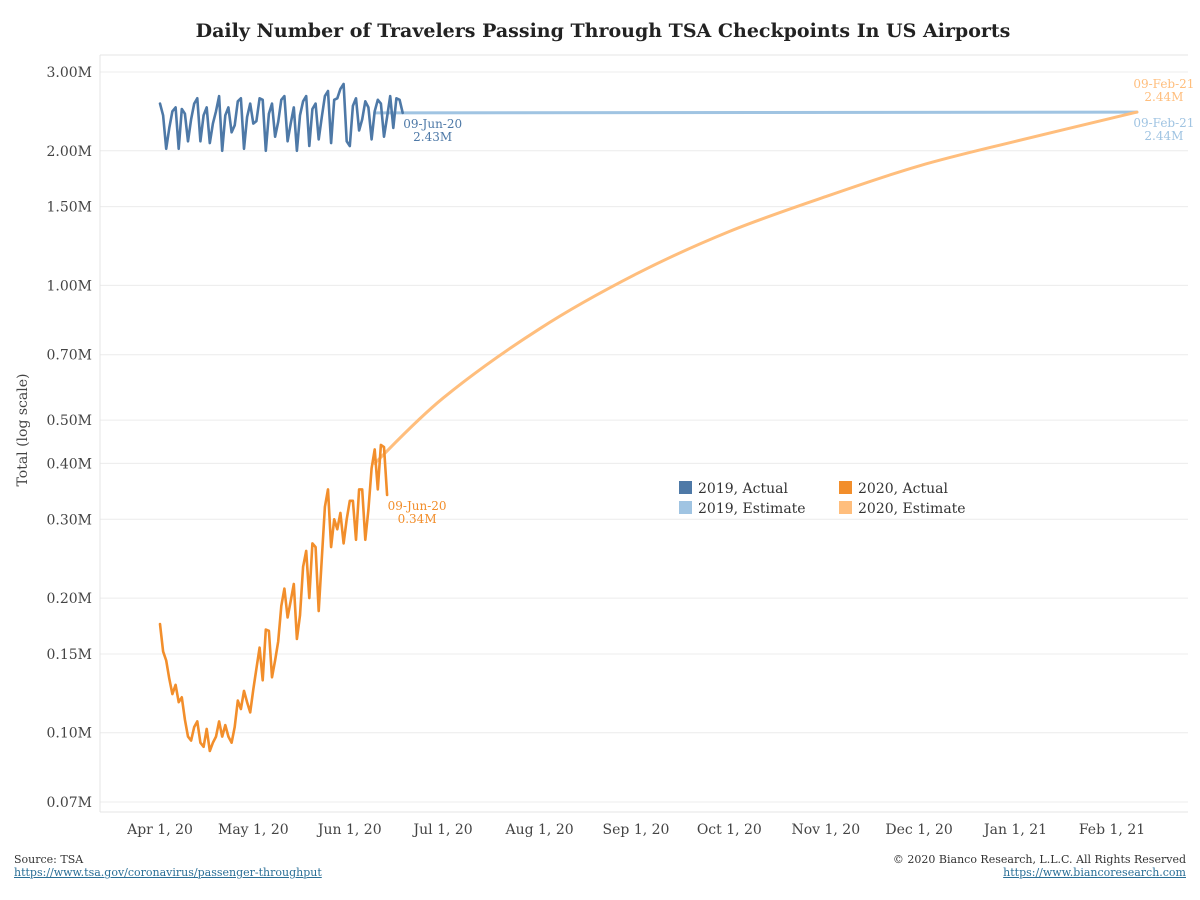  Describe the element at coordinates (69, 599) in the screenshot. I see `y-tick-label: 0.20M` at that location.